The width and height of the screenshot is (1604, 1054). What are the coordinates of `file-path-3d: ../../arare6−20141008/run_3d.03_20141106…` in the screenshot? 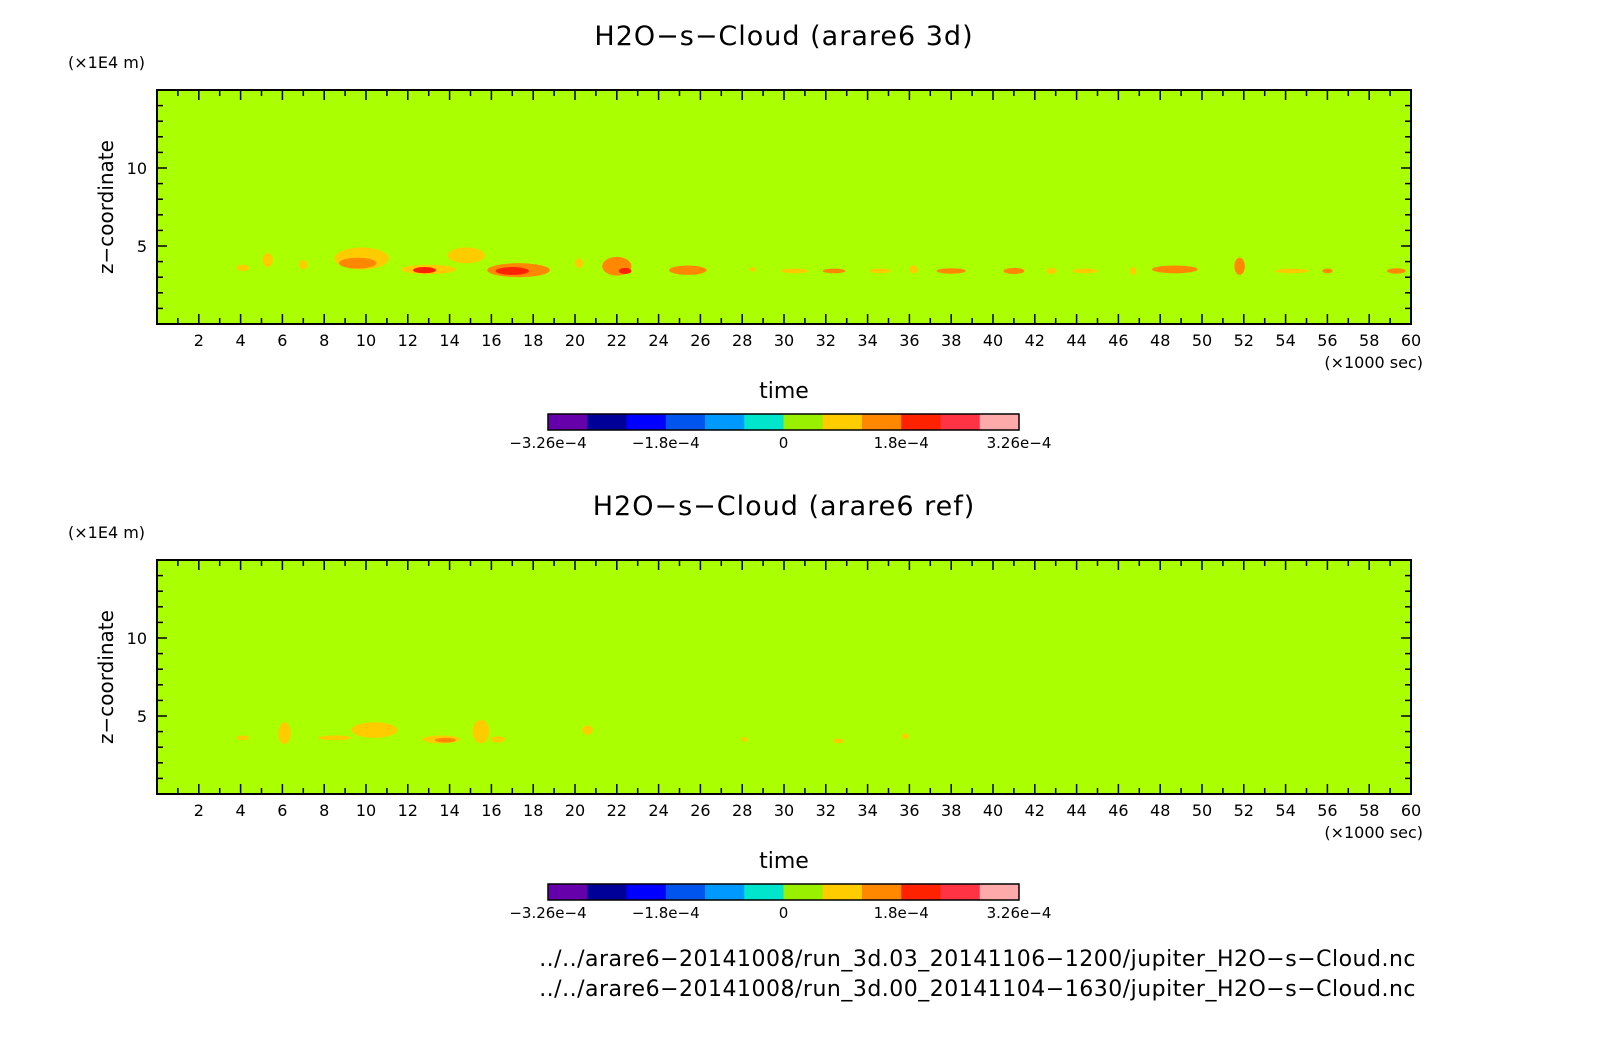 It's located at (977, 959).